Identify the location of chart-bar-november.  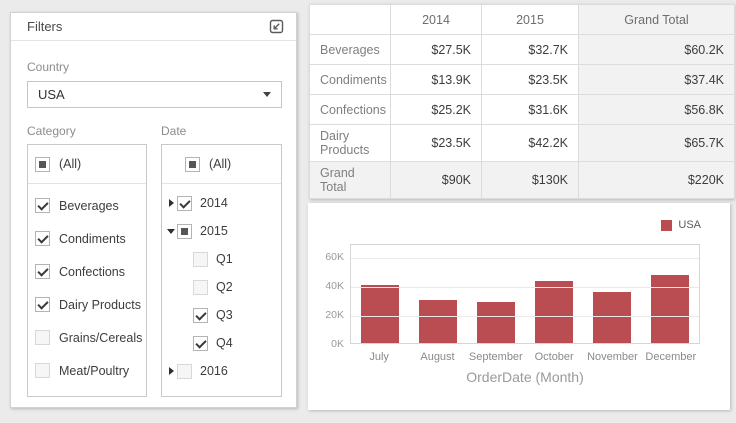
(612, 317).